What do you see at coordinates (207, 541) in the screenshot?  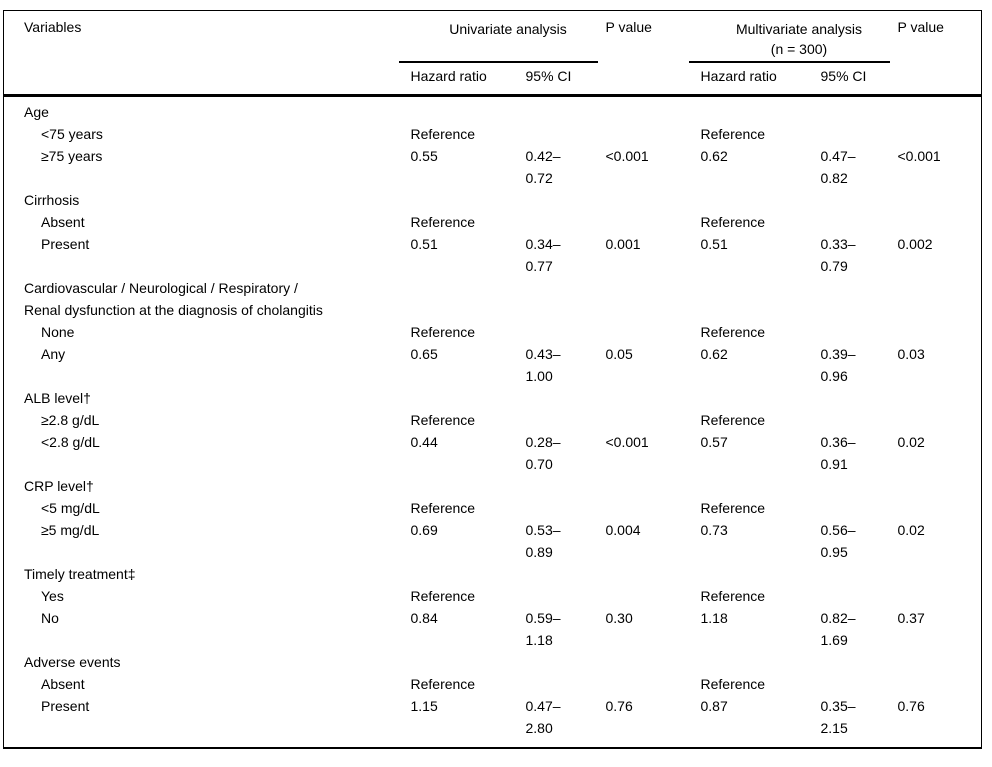 I see `variable-cell: ≥5 mg/dL` at bounding box center [207, 541].